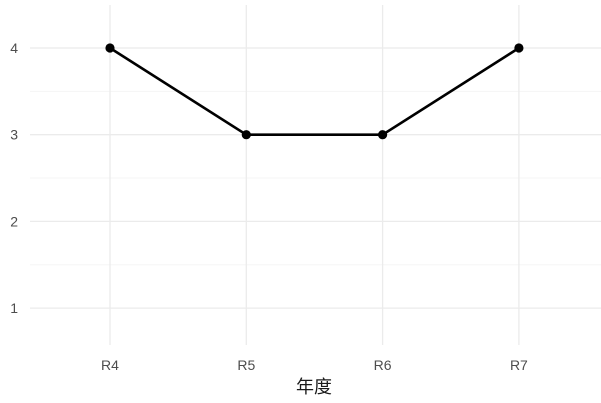  I want to click on y-tick-label: 1, so click(14, 308).